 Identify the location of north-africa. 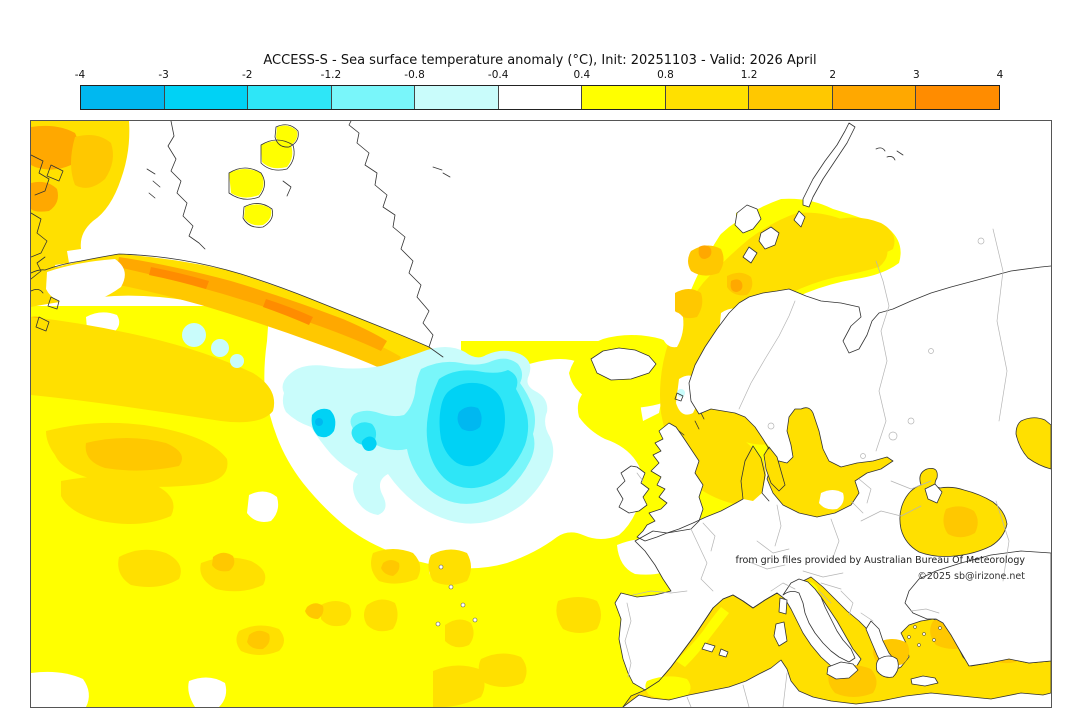
(837, 683).